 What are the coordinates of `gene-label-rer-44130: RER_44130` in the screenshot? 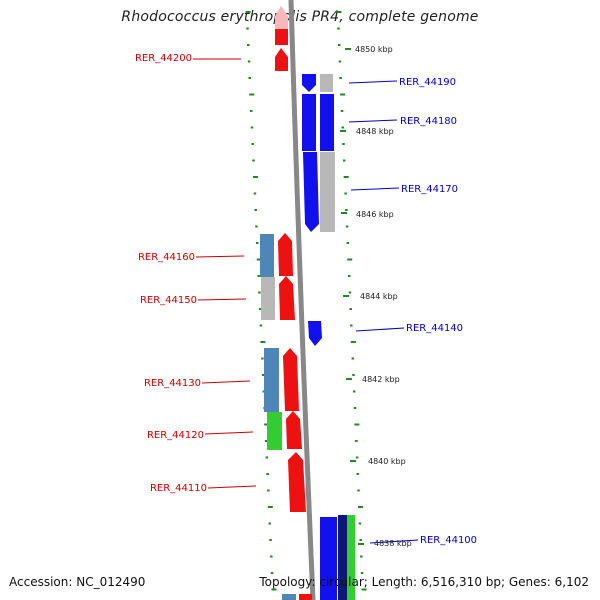 It's located at (172, 383).